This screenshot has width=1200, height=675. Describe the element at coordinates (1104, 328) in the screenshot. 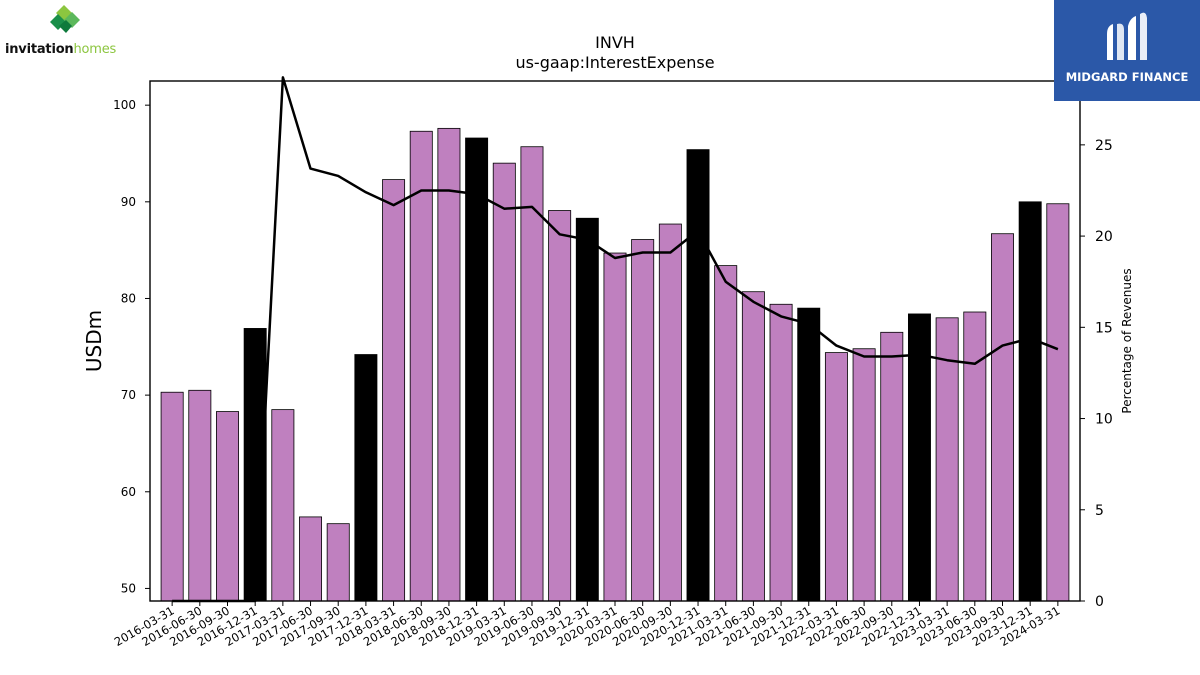

I see `y2-tick-label: 15` at that location.